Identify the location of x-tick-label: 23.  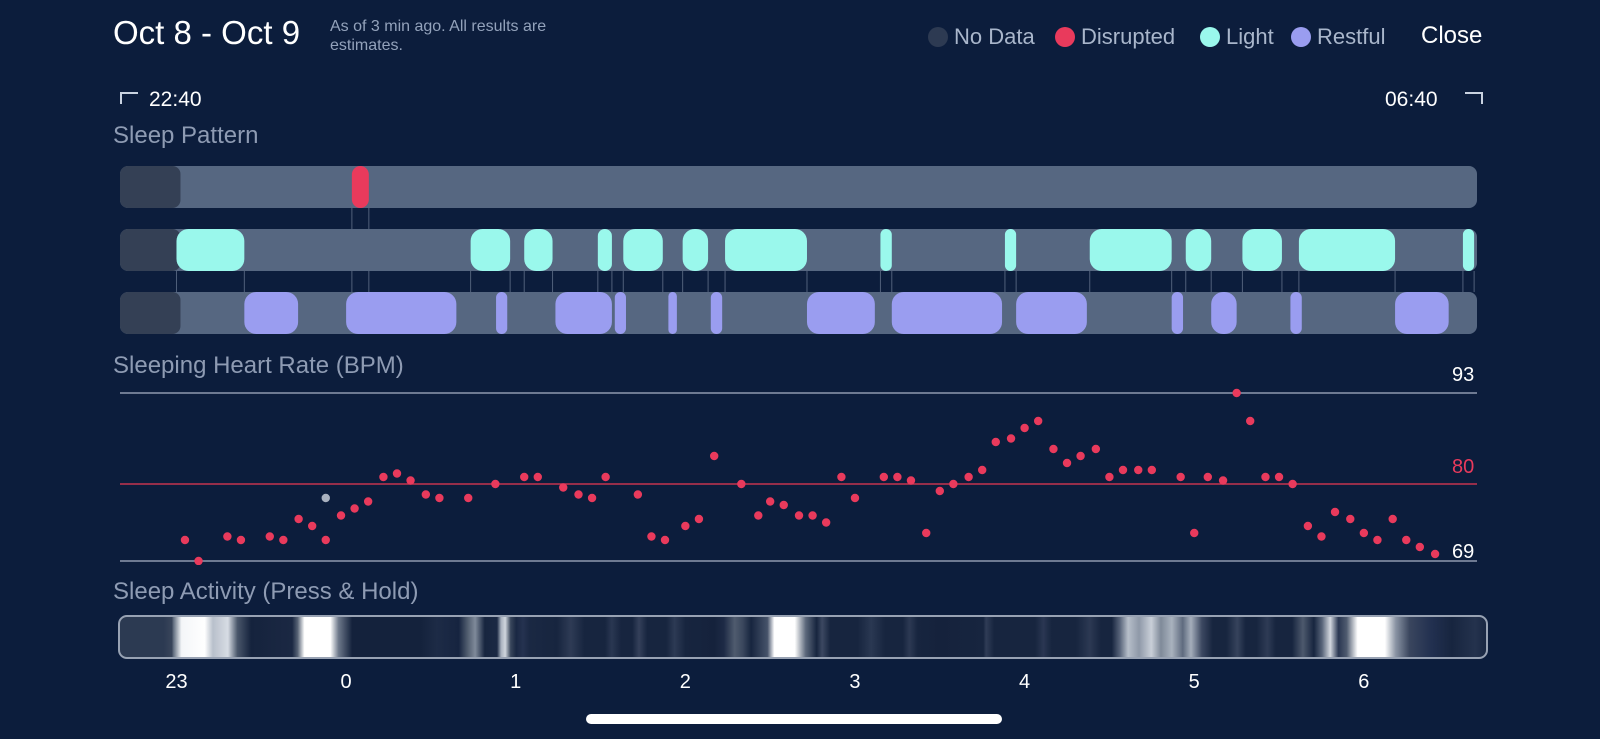
(176, 682).